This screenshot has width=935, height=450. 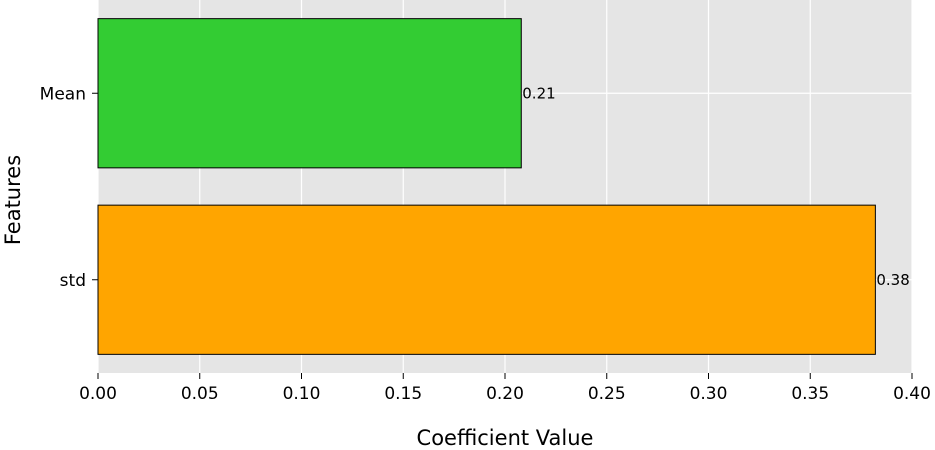 What do you see at coordinates (73, 281) in the screenshot?
I see `y-tick-label: std` at bounding box center [73, 281].